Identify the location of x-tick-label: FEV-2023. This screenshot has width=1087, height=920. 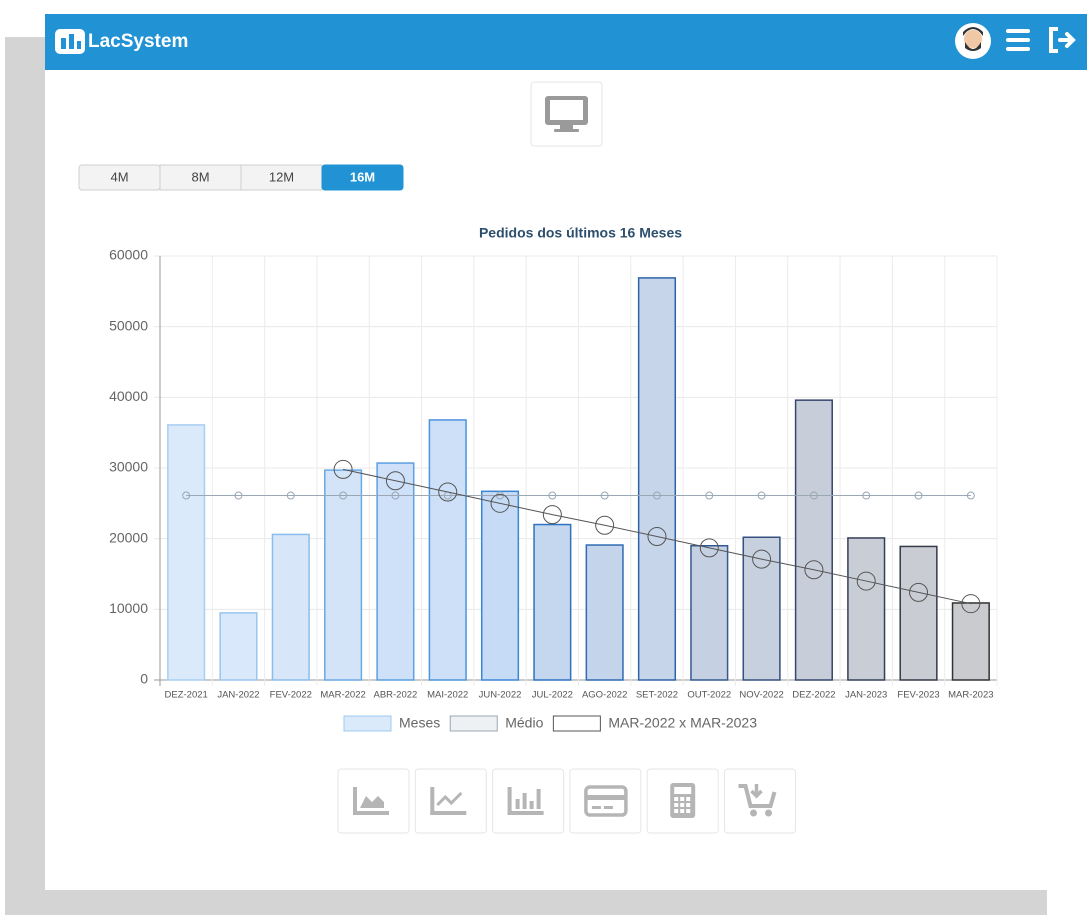
(918, 695).